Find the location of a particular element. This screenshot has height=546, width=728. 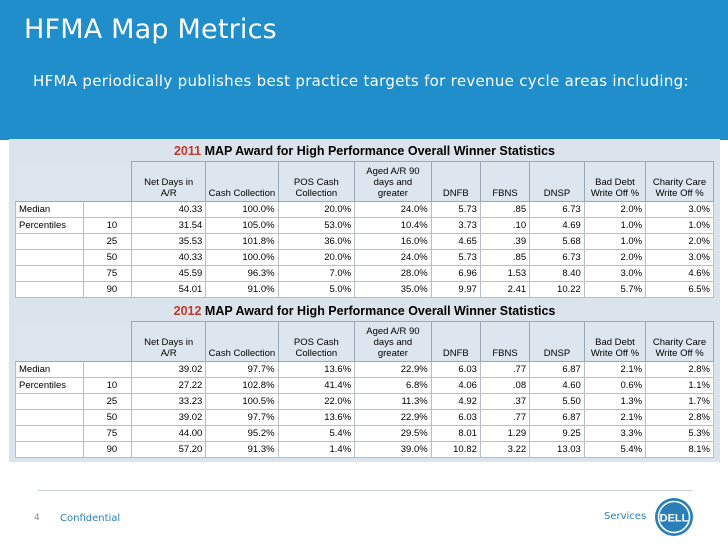

table-cell: 4.92 is located at coordinates (455, 401).